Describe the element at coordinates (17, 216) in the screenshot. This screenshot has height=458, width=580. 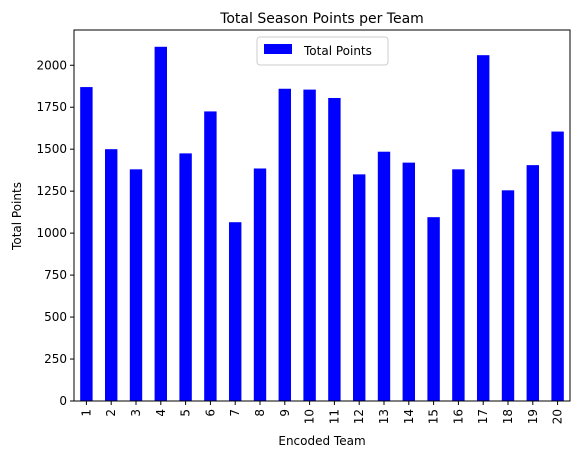
I see `y-axis-label: Total Points` at that location.